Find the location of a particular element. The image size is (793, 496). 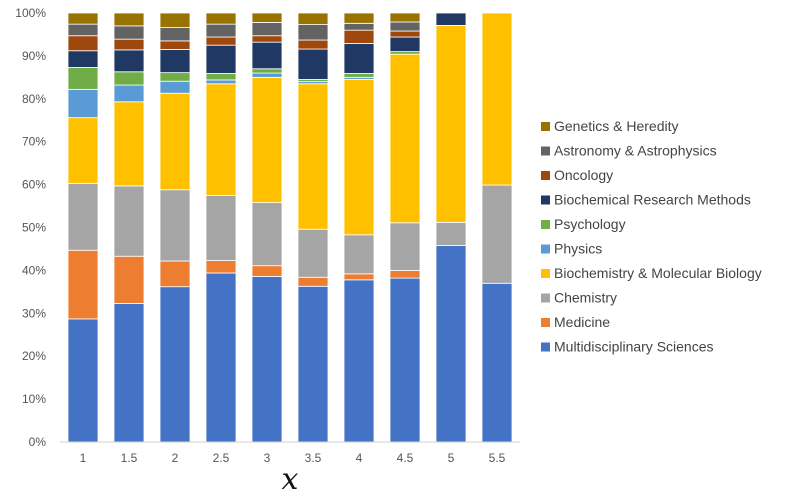

legend-item: Multidisciplinary Sciences is located at coordinates (627, 347).